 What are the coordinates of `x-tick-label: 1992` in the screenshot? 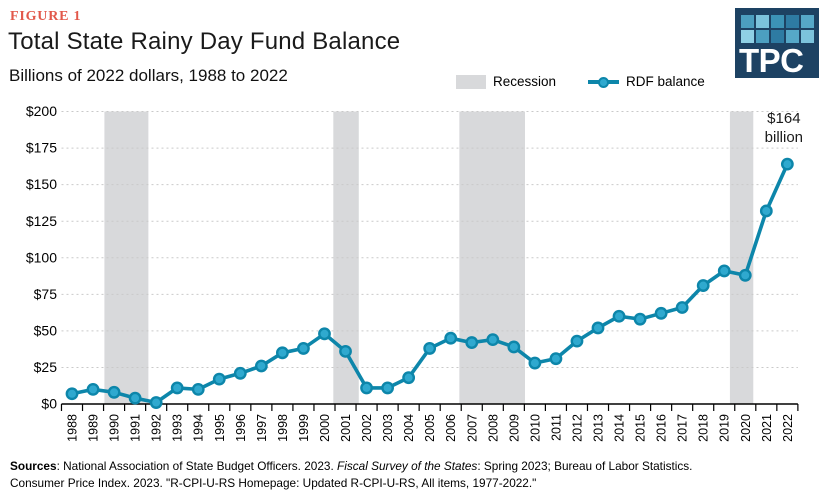 It's located at (157, 428).